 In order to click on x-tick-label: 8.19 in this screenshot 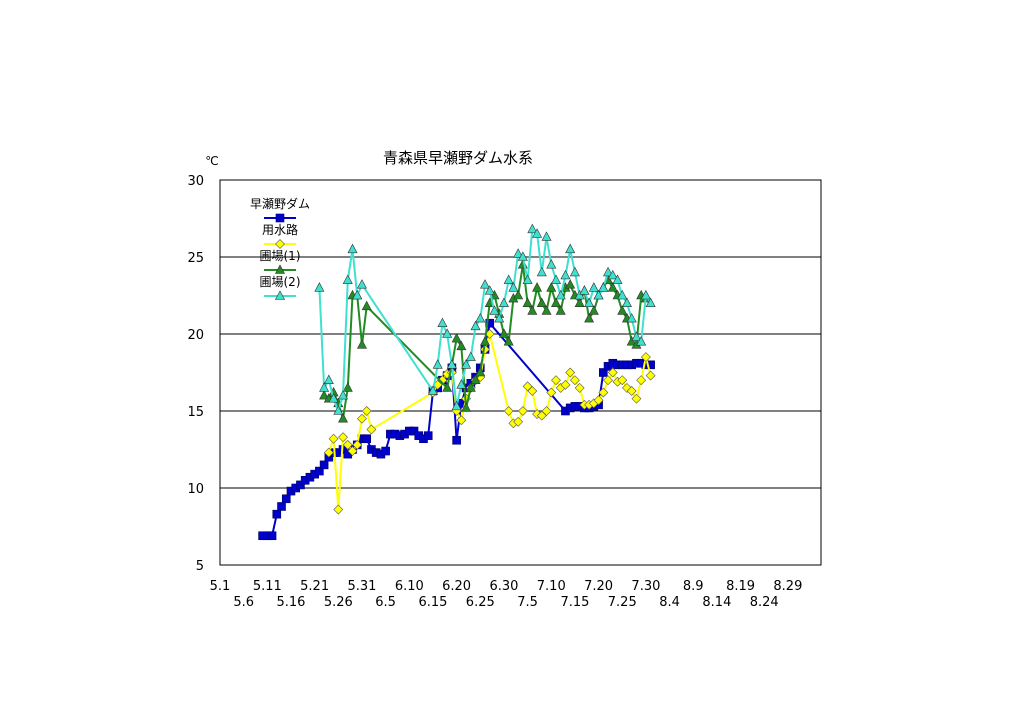, I will do `click(740, 586)`.